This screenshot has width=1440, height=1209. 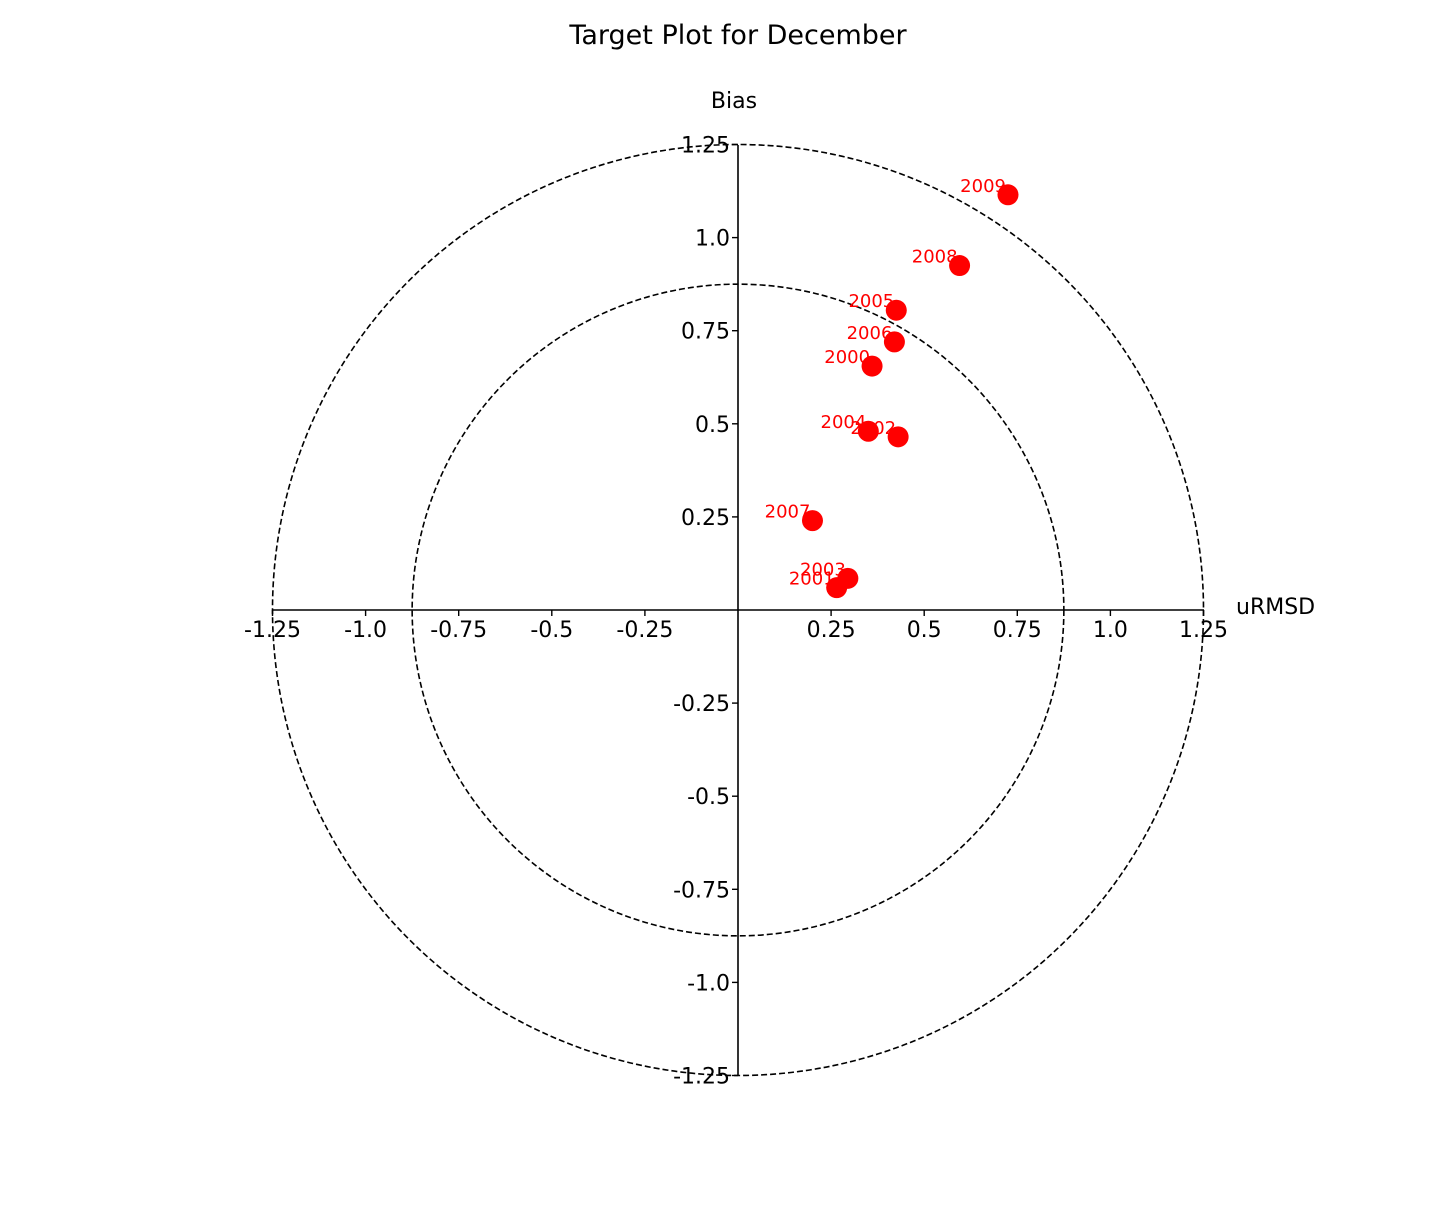 I want to click on y-tick-label: 1.0, so click(x=712, y=239).